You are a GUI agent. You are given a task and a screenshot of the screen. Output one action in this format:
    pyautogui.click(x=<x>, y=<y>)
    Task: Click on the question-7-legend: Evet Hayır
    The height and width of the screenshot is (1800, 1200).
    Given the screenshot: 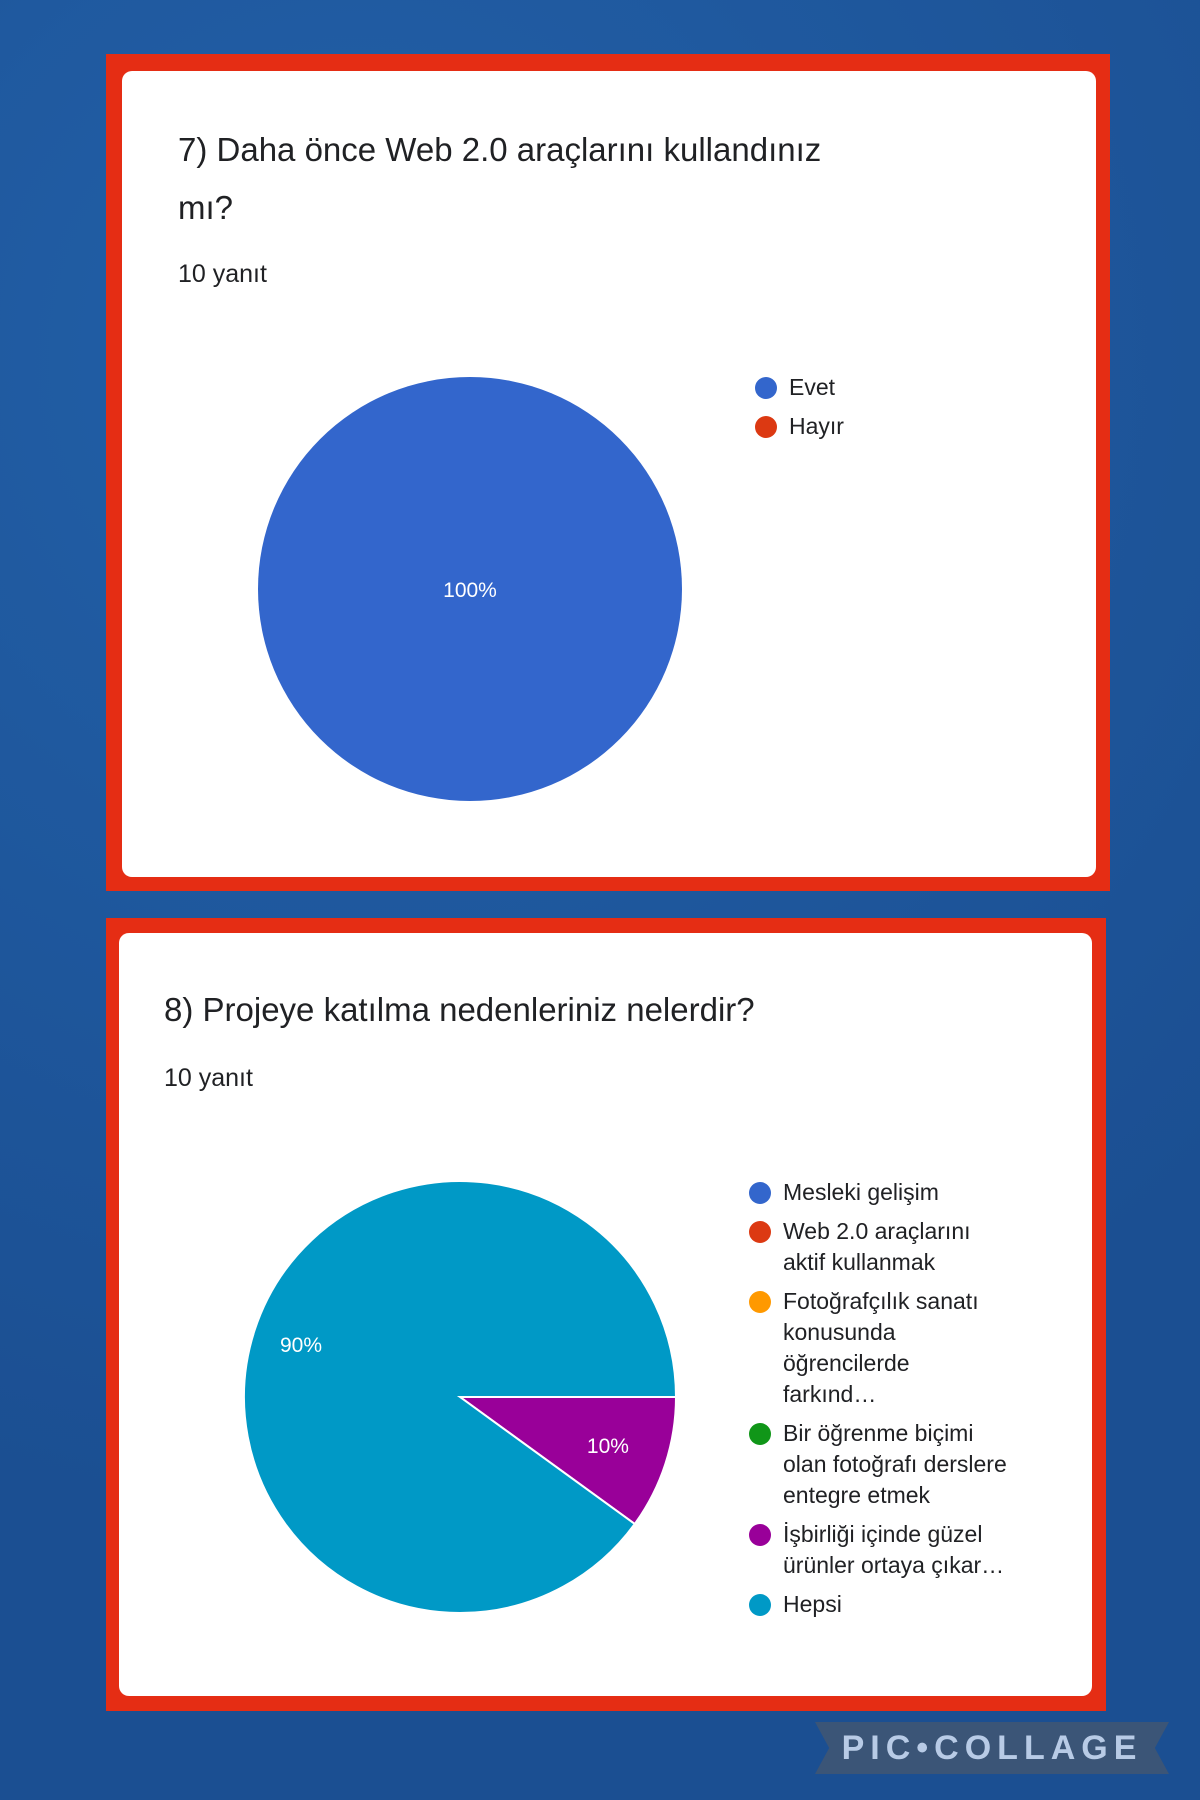 What is the action you would take?
    pyautogui.click(x=885, y=411)
    